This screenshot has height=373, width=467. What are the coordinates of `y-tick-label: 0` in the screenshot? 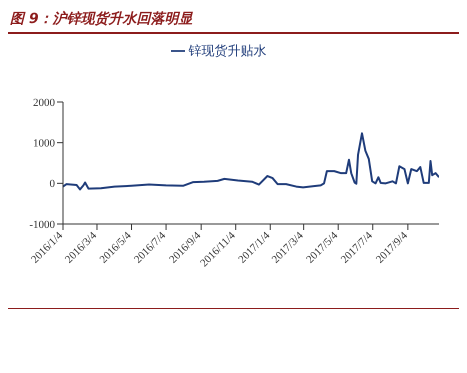 It's located at (53, 184).